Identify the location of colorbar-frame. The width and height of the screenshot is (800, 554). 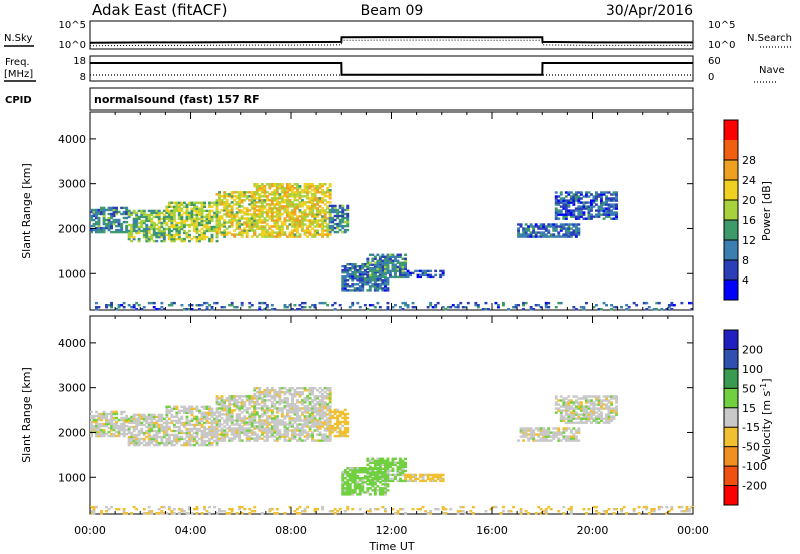
(731, 210).